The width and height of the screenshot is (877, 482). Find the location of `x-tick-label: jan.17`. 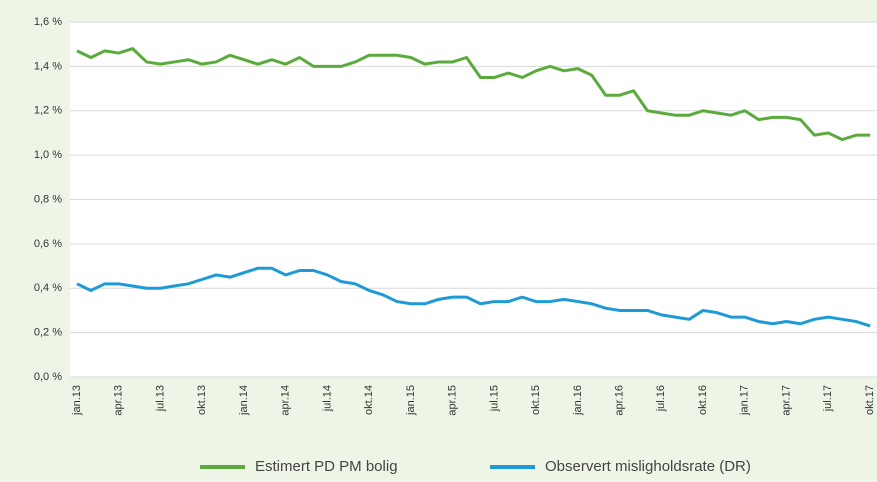

x-tick-label: jan.17 is located at coordinates (745, 400).